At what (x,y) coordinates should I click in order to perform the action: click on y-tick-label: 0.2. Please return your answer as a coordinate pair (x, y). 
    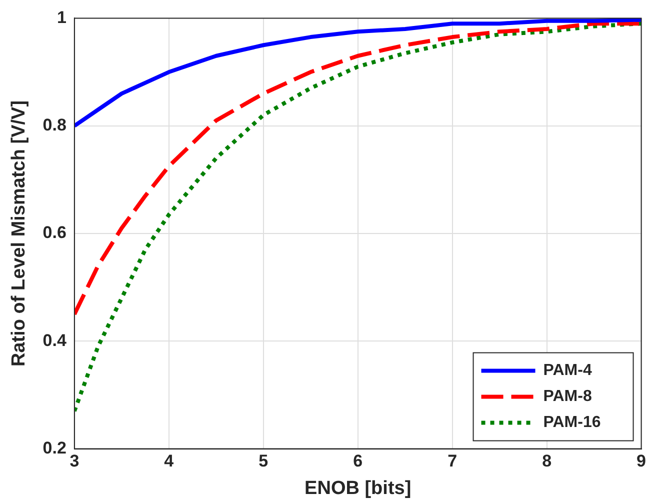
    Looking at the image, I should click on (54, 448).